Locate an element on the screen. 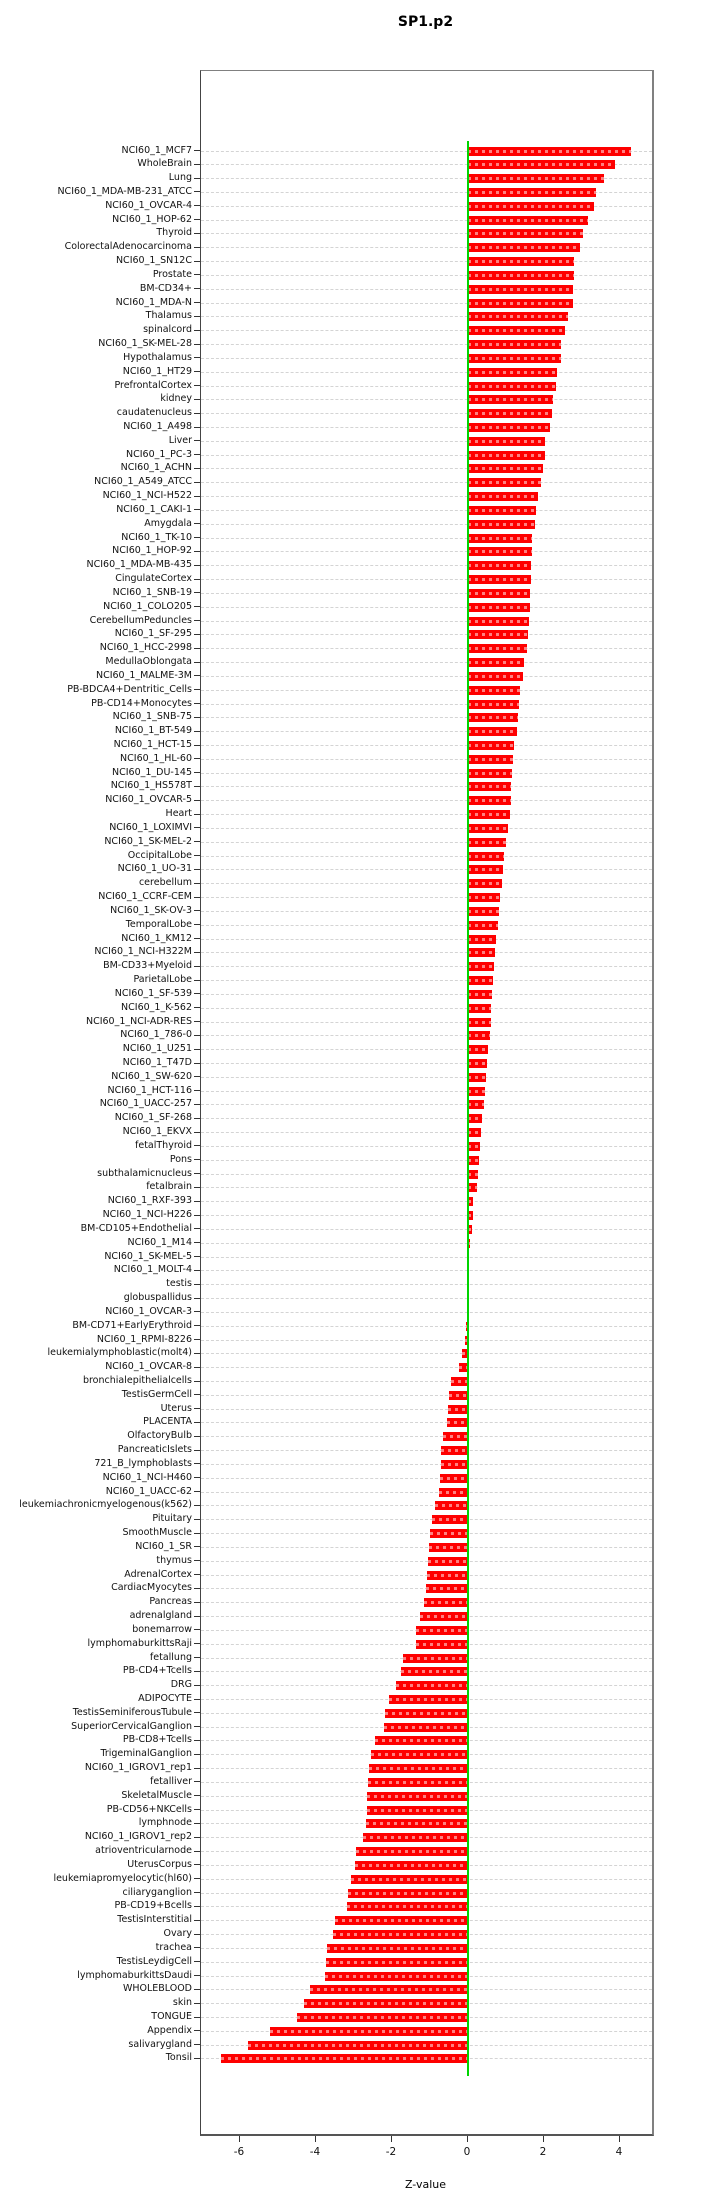 Image resolution: width=720 pixels, height=2205 pixels. x-axis-tick is located at coordinates (619, 2139).